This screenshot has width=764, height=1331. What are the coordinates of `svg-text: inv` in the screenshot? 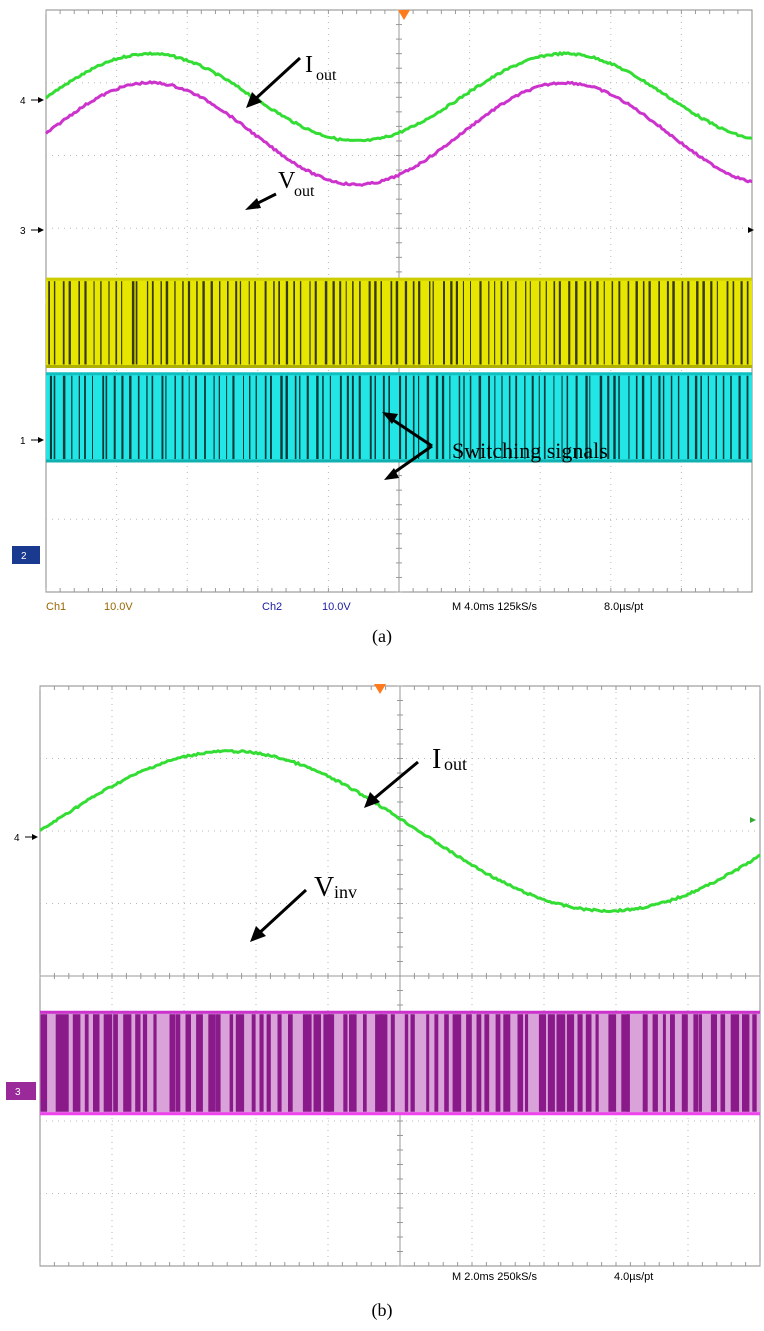 It's located at (345, 892).